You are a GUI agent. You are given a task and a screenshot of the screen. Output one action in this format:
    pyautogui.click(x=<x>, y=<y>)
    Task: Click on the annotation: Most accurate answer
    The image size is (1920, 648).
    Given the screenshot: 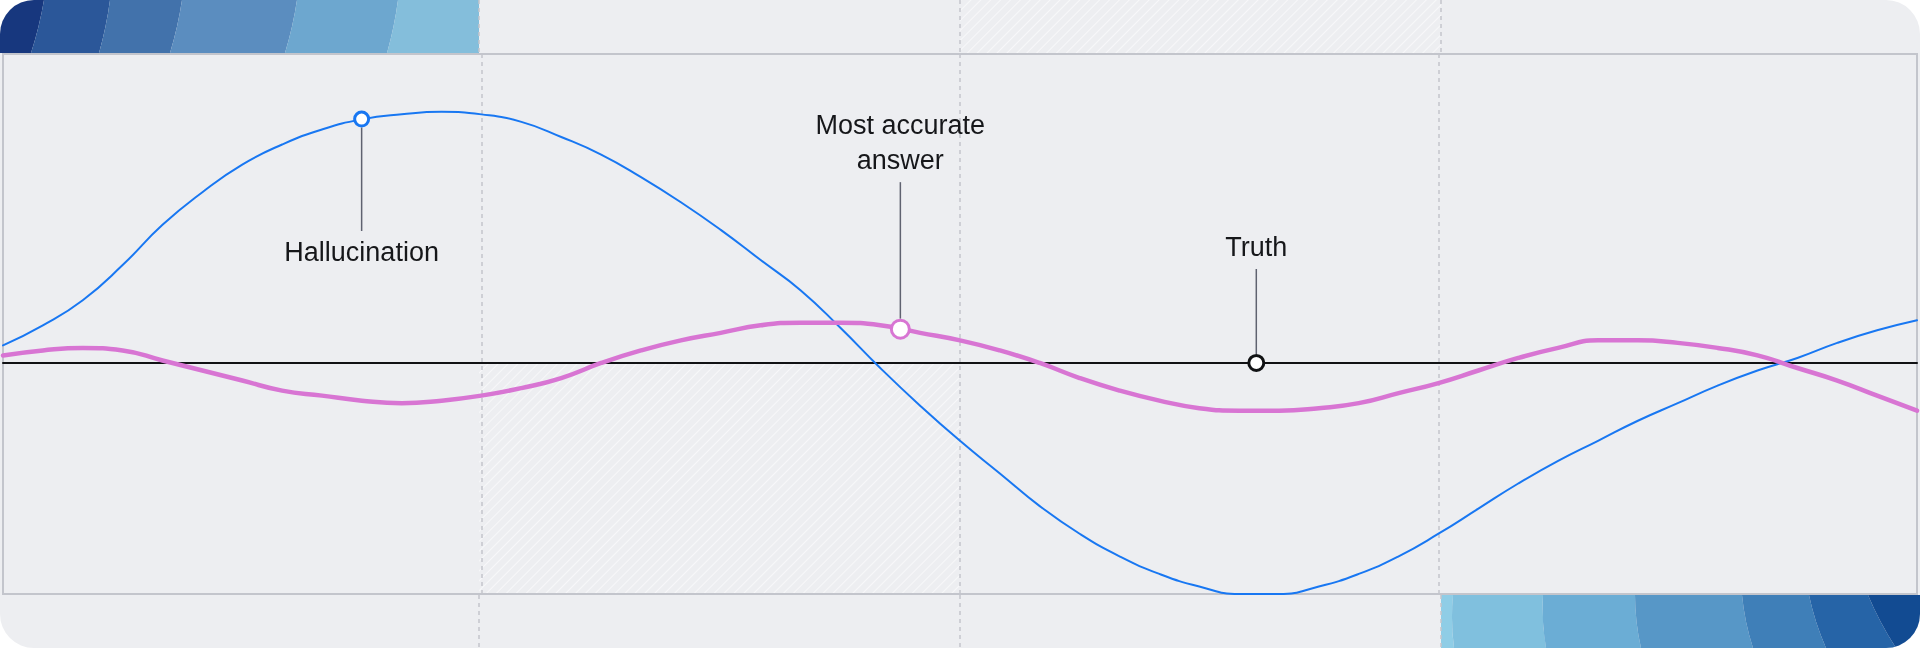 What is the action you would take?
    pyautogui.click(x=900, y=143)
    